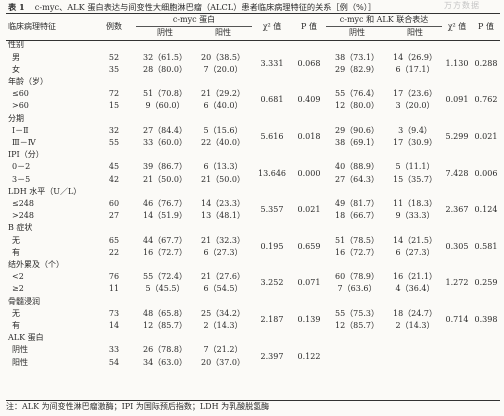 The image size is (504, 416). What do you see at coordinates (165, 167) in the screenshot?
I see `cell-cmyc-negative: 39（86.7）` at bounding box center [165, 167].